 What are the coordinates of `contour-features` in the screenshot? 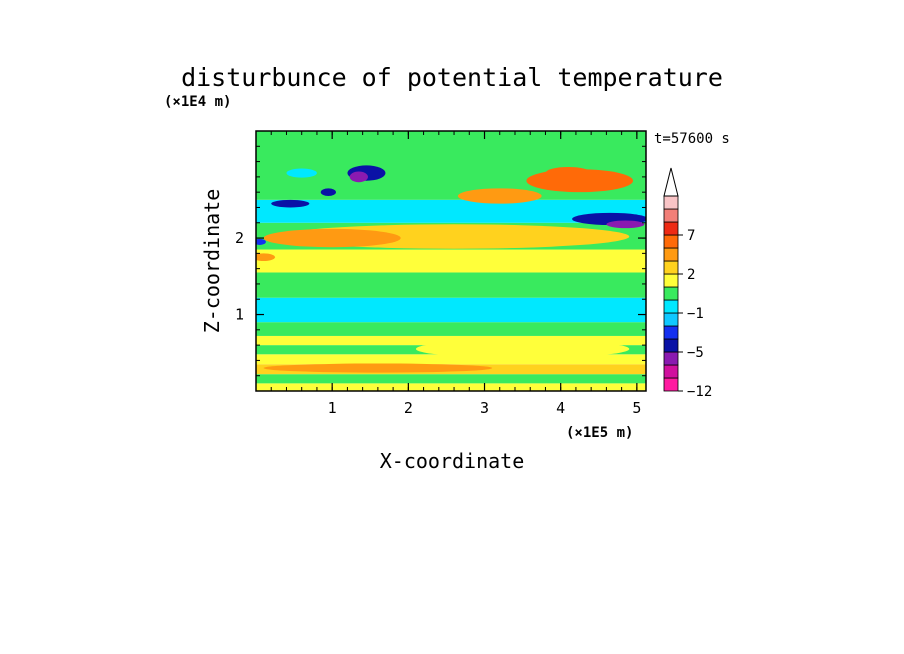 It's located at (451, 269).